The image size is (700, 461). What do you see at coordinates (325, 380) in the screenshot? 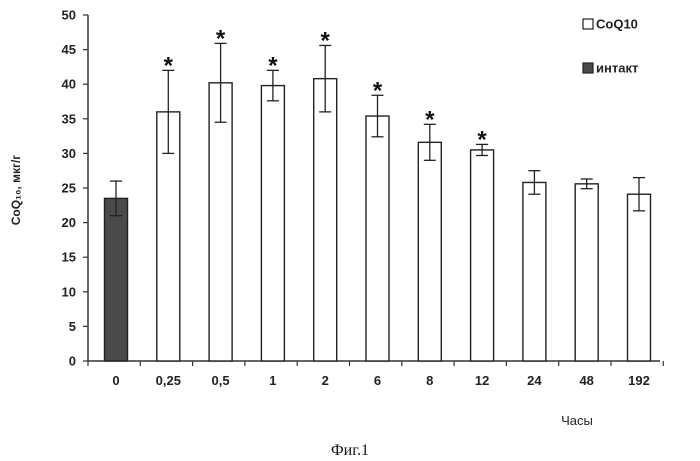
I see `x-tick-label: 2` at bounding box center [325, 380].